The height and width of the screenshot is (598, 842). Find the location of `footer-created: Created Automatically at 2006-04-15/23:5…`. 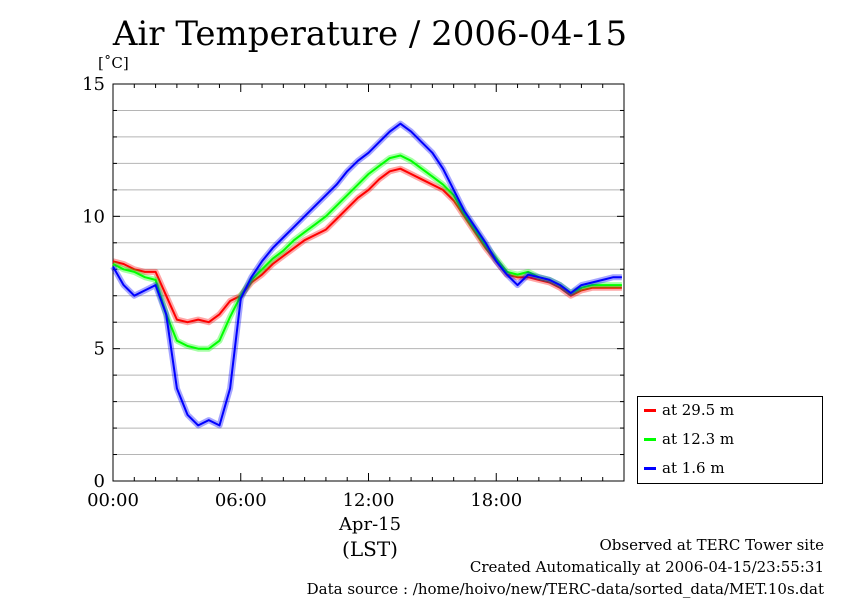

footer-created: Created Automatically at 2006-04-15/23:5… is located at coordinates (646, 567).